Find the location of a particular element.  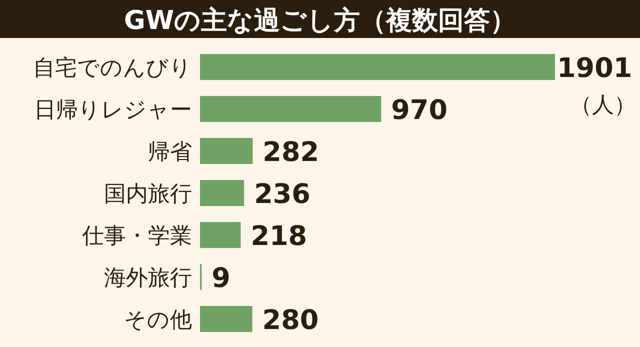

data-label: 236 is located at coordinates (282, 194).